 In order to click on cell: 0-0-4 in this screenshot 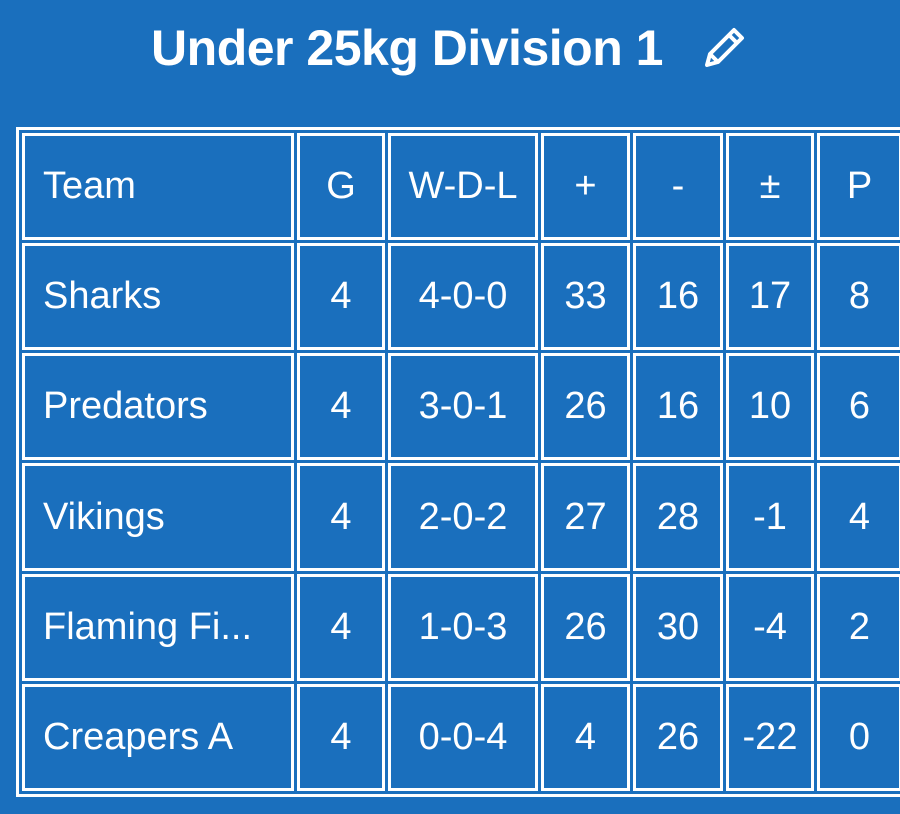, I will do `click(463, 737)`.